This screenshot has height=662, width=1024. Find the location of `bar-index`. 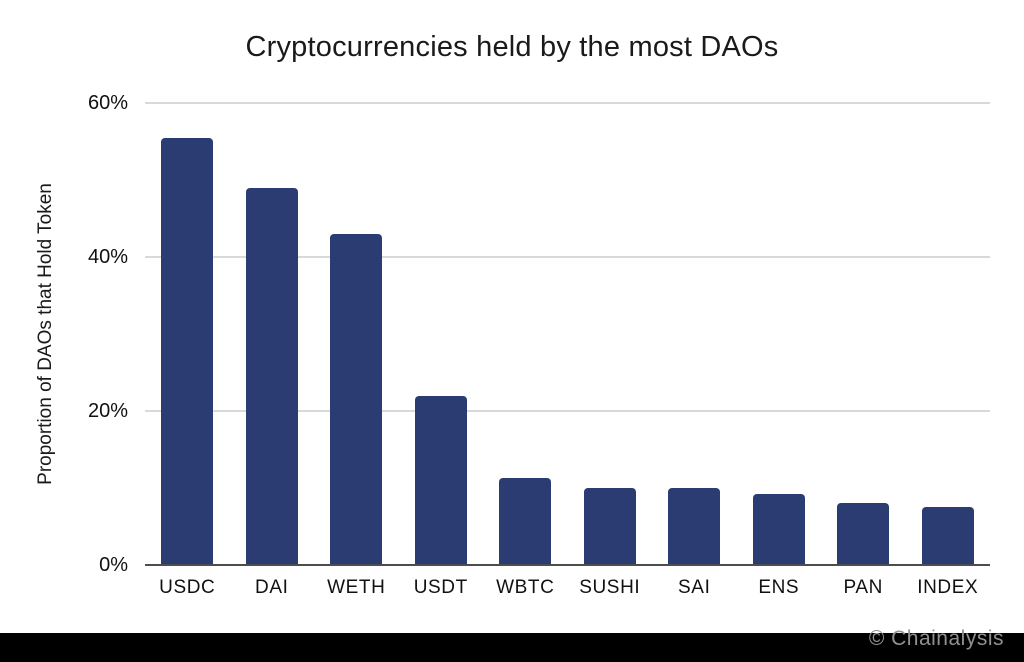

bar-index is located at coordinates (947, 536).